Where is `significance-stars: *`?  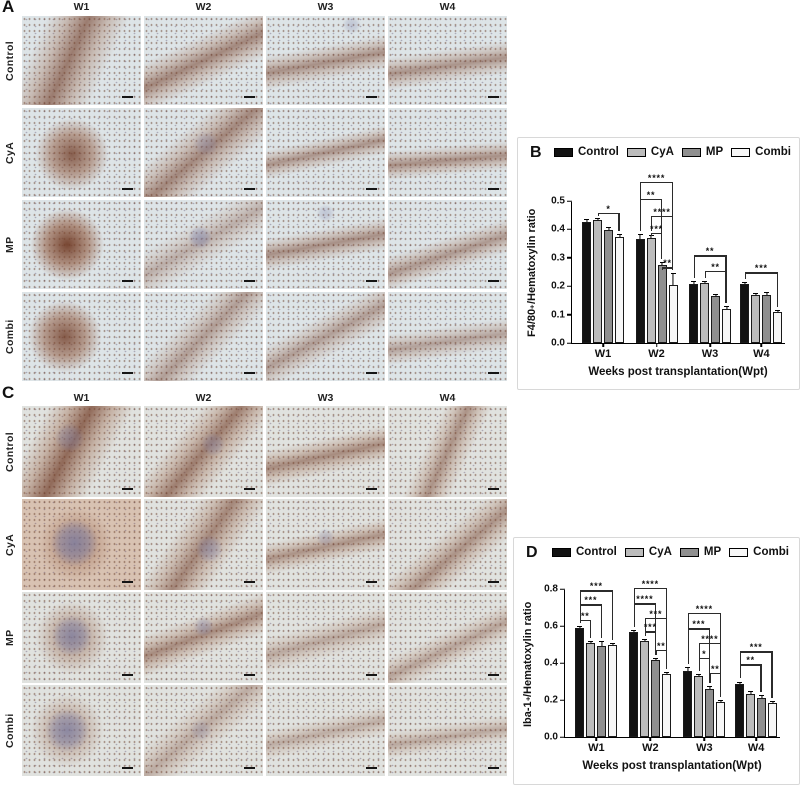 significance-stars: * is located at coordinates (704, 654).